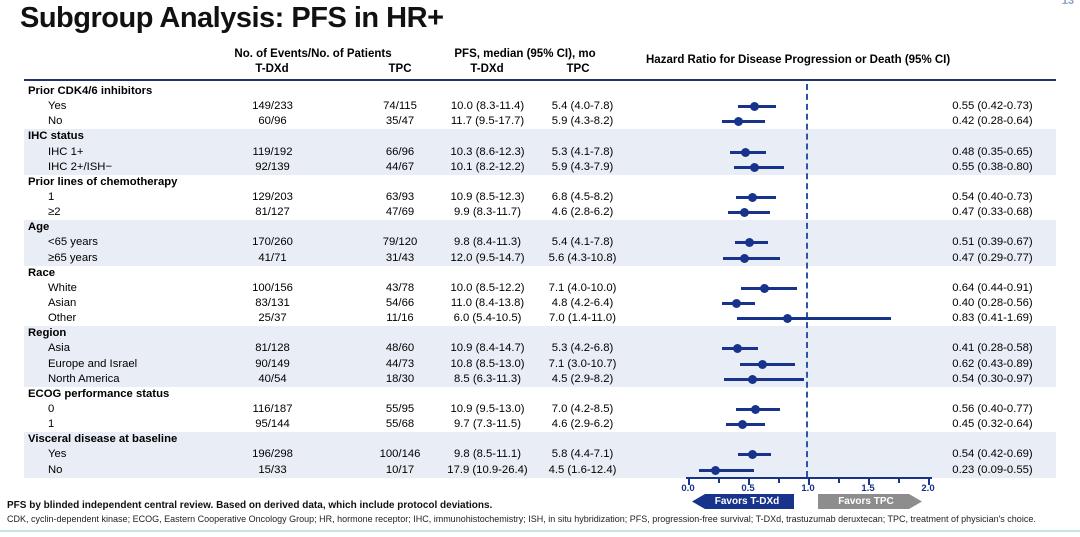 This screenshot has width=1080, height=537. Describe the element at coordinates (582, 408) in the screenshot. I see `pfs-tpc-value: 7.0 (4.2-8.5)` at that location.